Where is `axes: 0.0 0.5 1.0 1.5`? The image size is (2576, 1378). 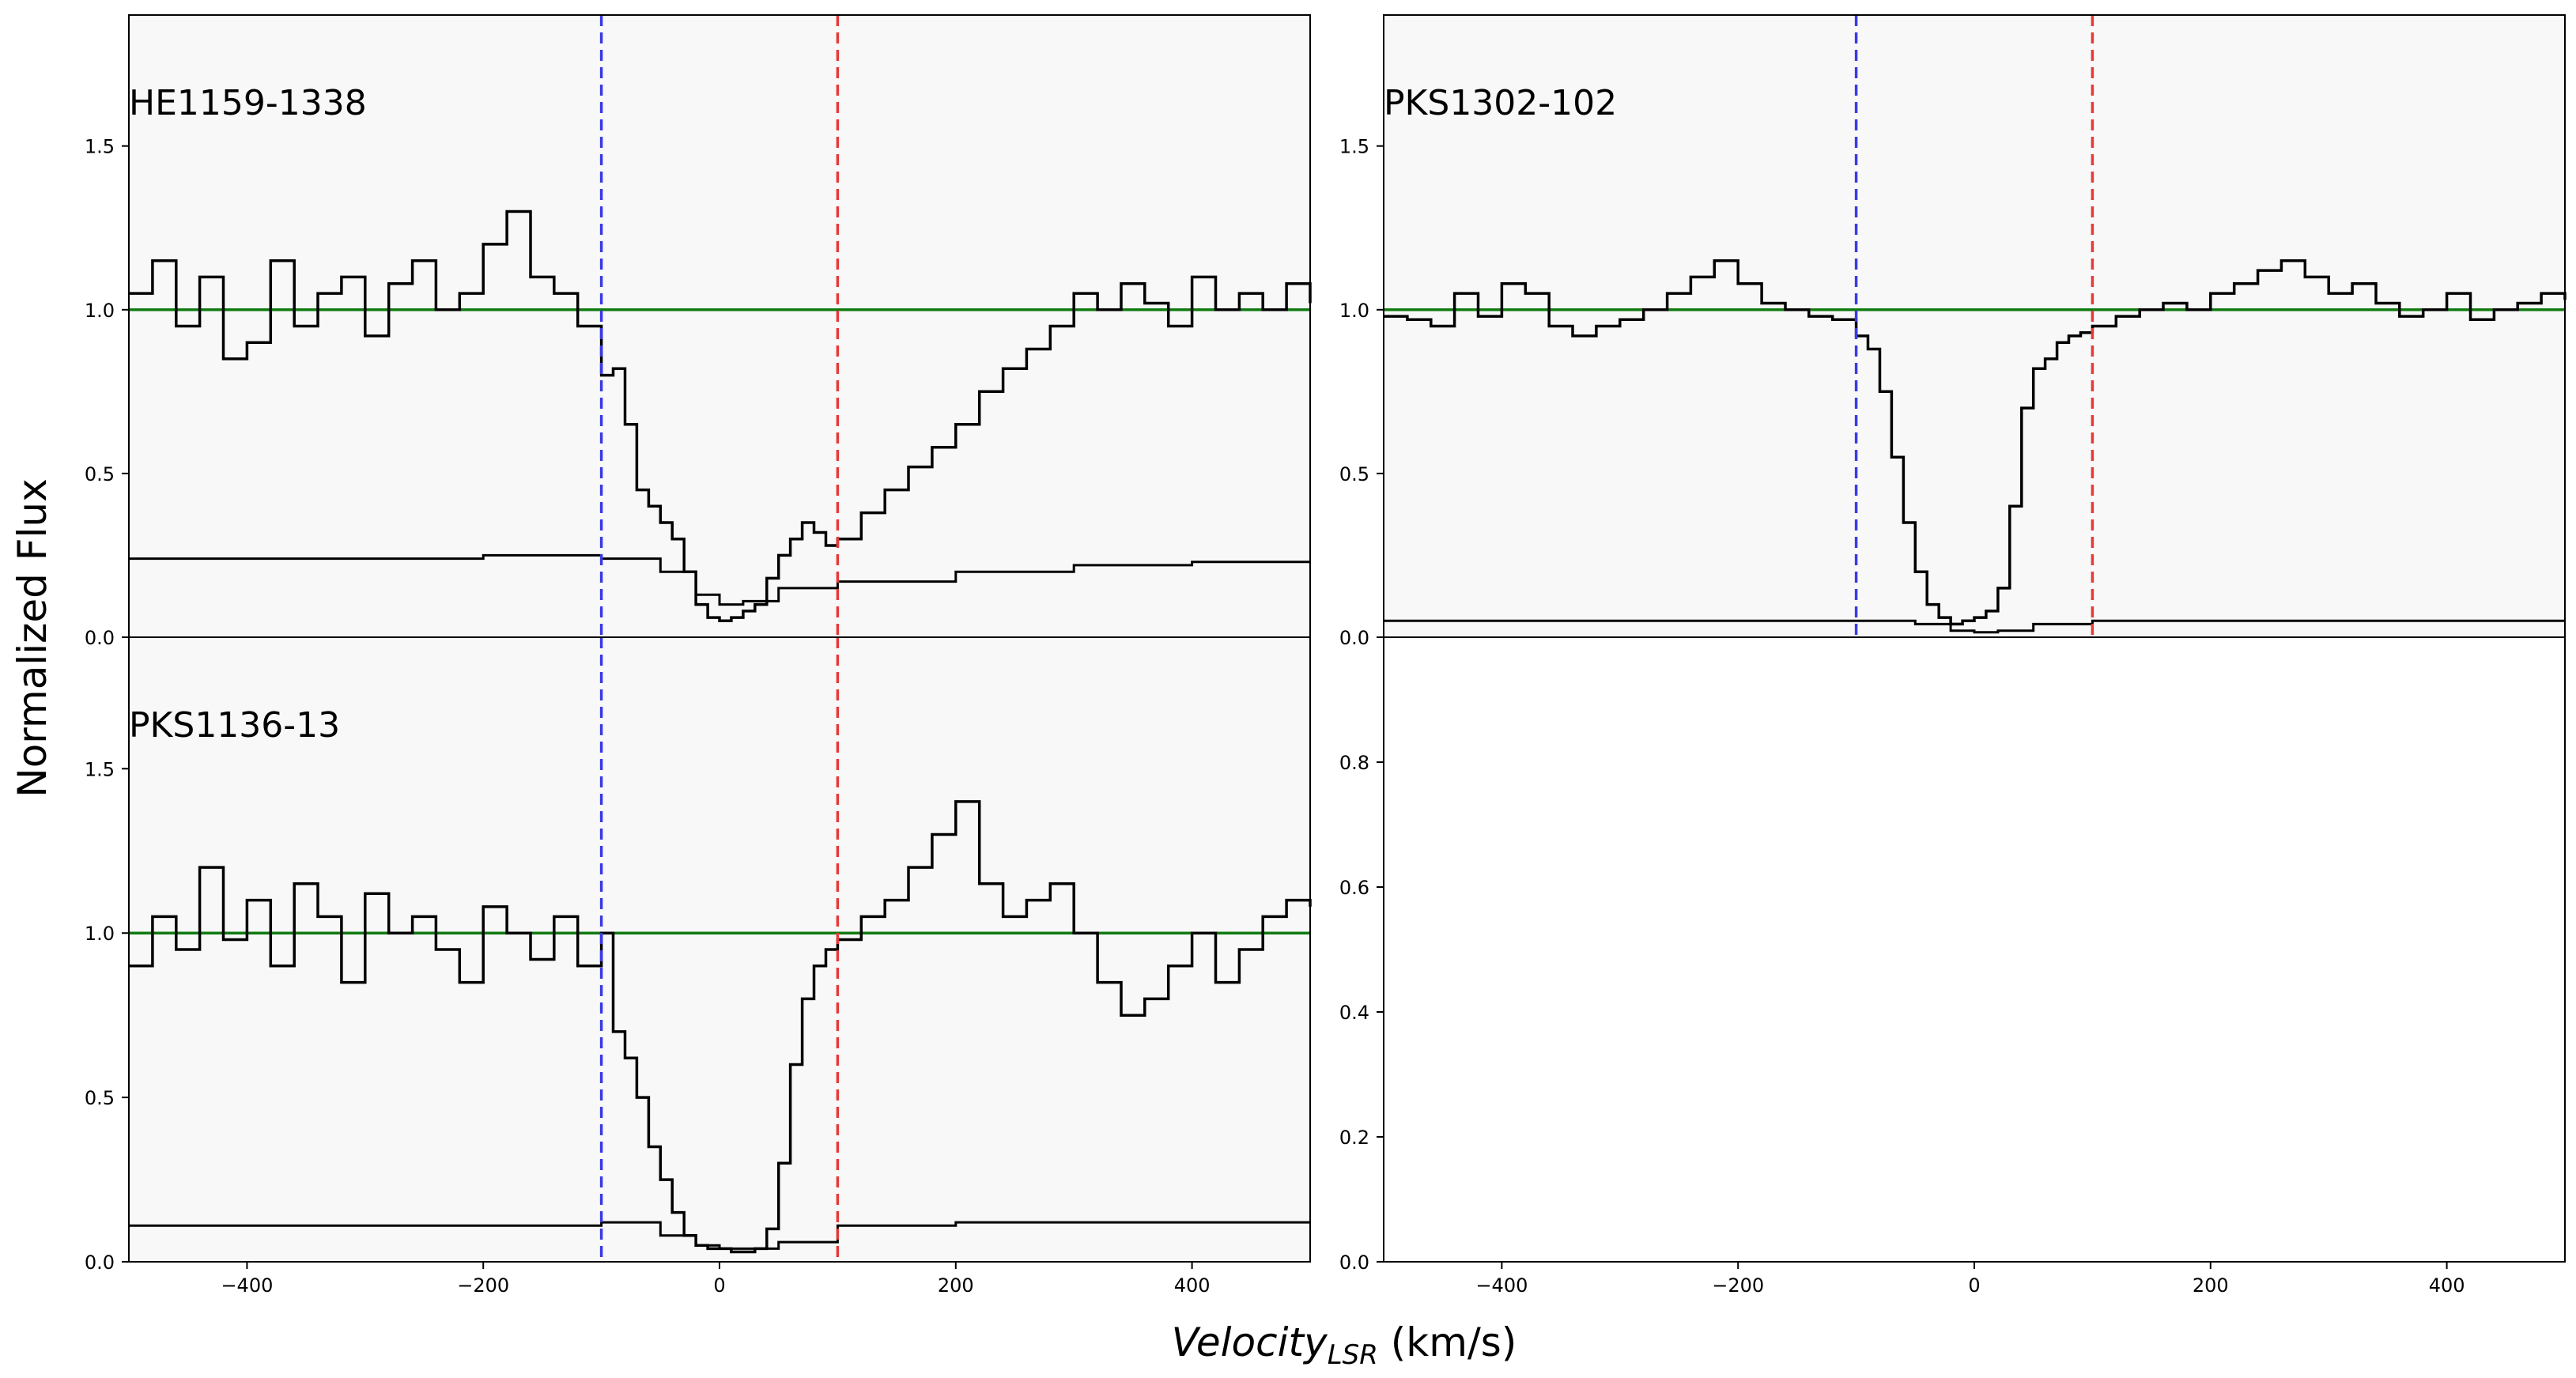 axes: 0.0 0.5 1.0 1.5 is located at coordinates (1361, 392).